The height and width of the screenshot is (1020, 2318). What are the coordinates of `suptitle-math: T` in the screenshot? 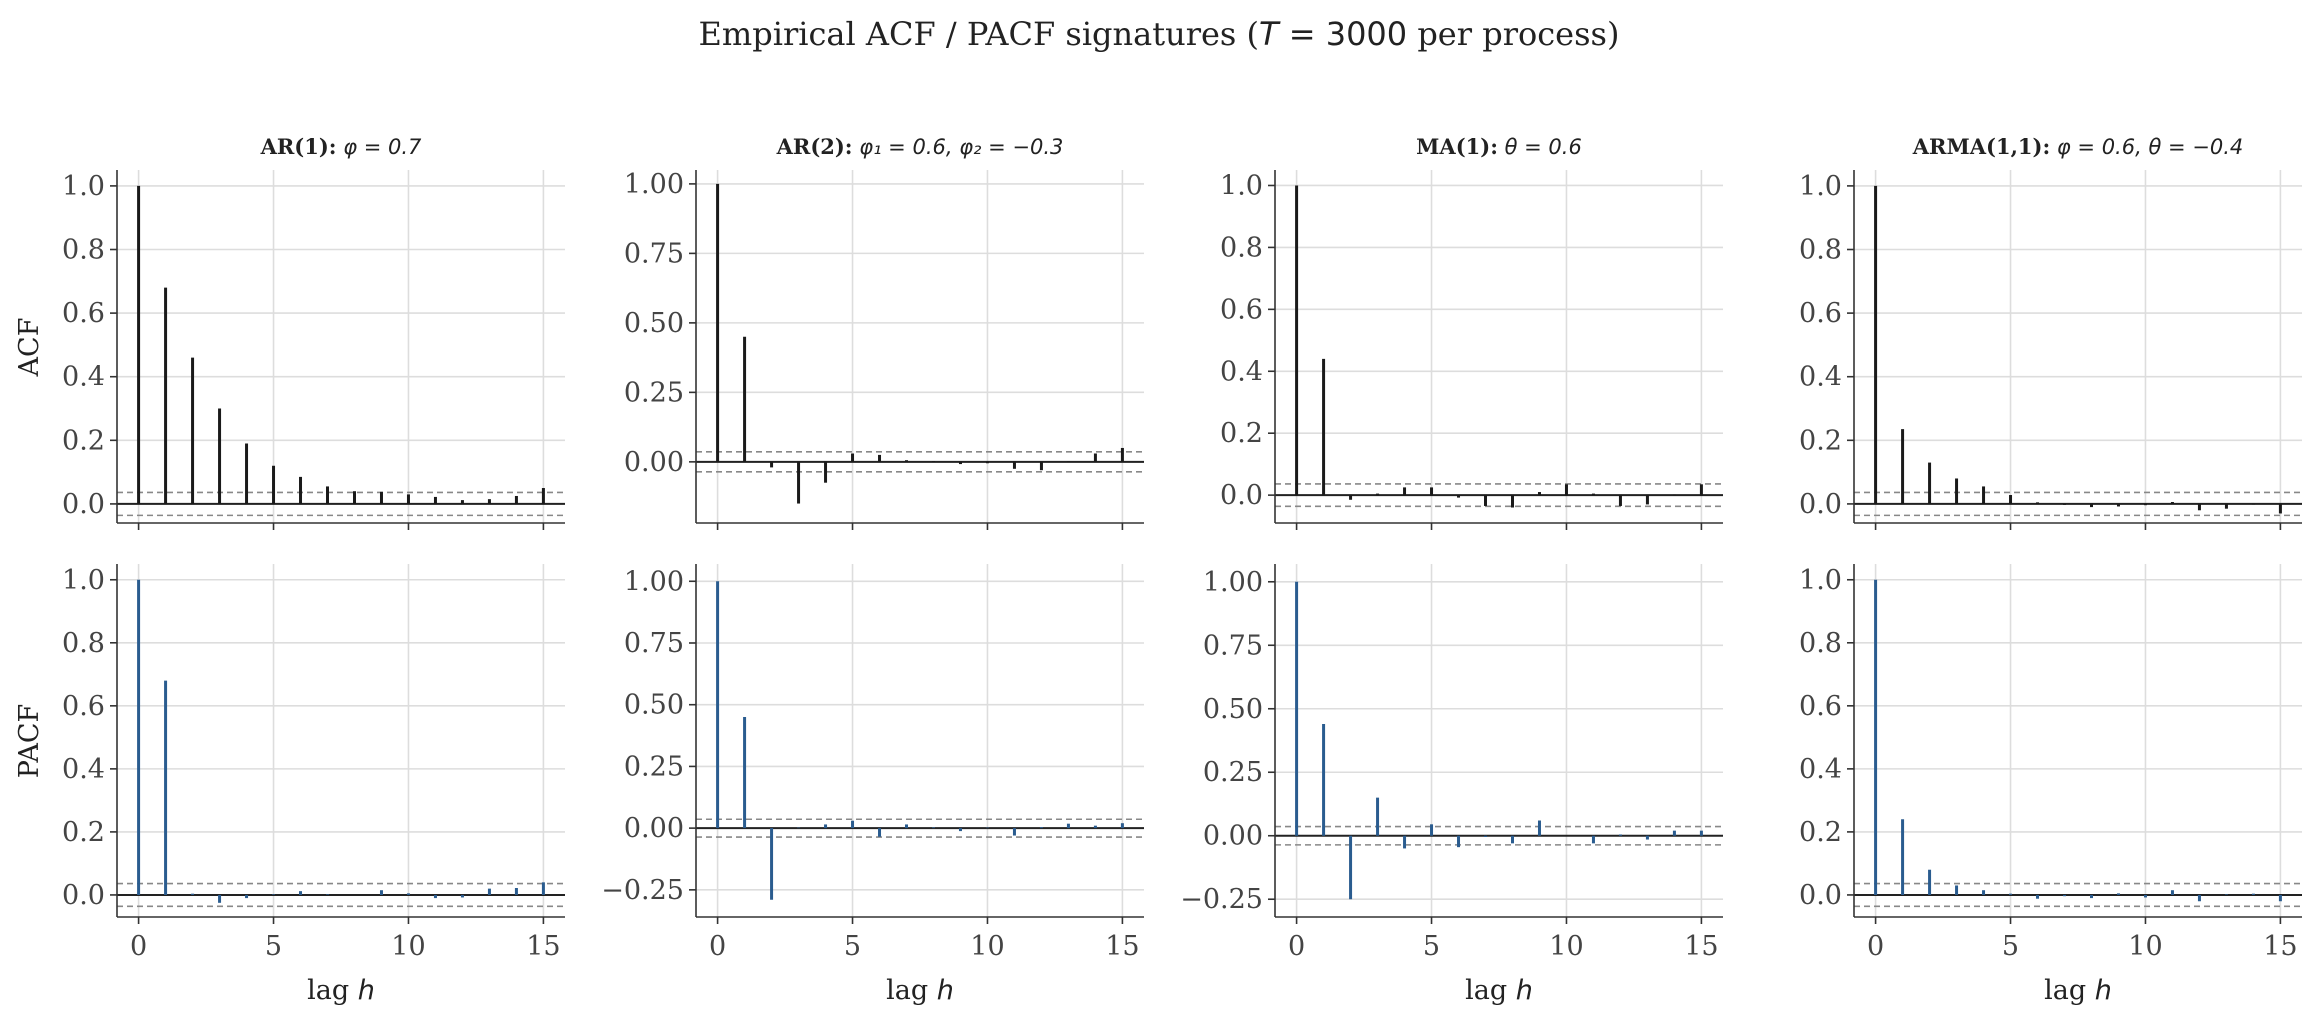 It's located at (1270, 34).